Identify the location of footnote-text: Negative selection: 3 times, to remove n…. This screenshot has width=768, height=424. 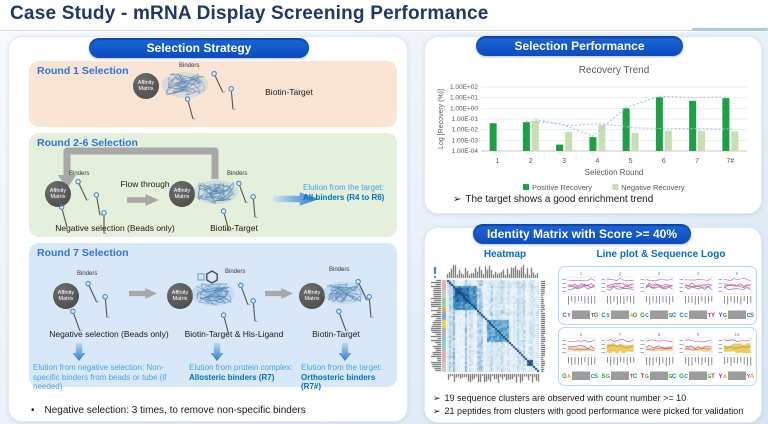
(175, 410).